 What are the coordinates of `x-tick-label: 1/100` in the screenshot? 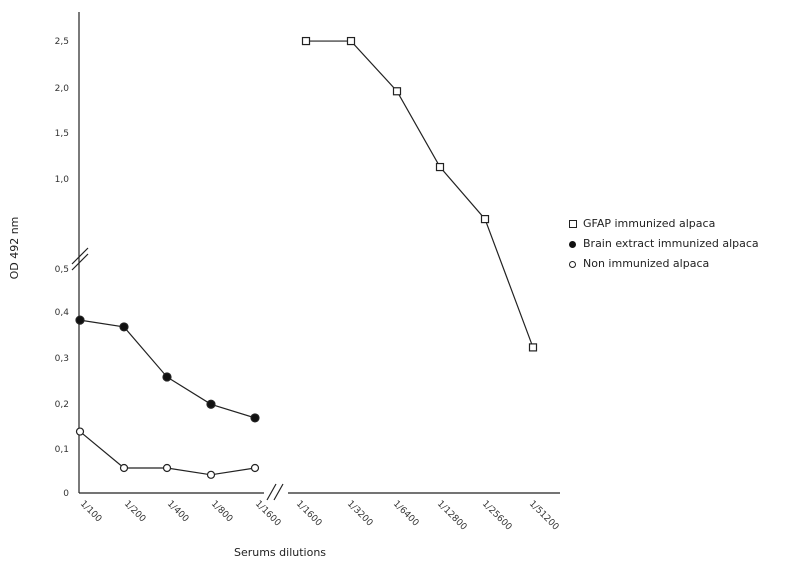 It's located at (91, 512).